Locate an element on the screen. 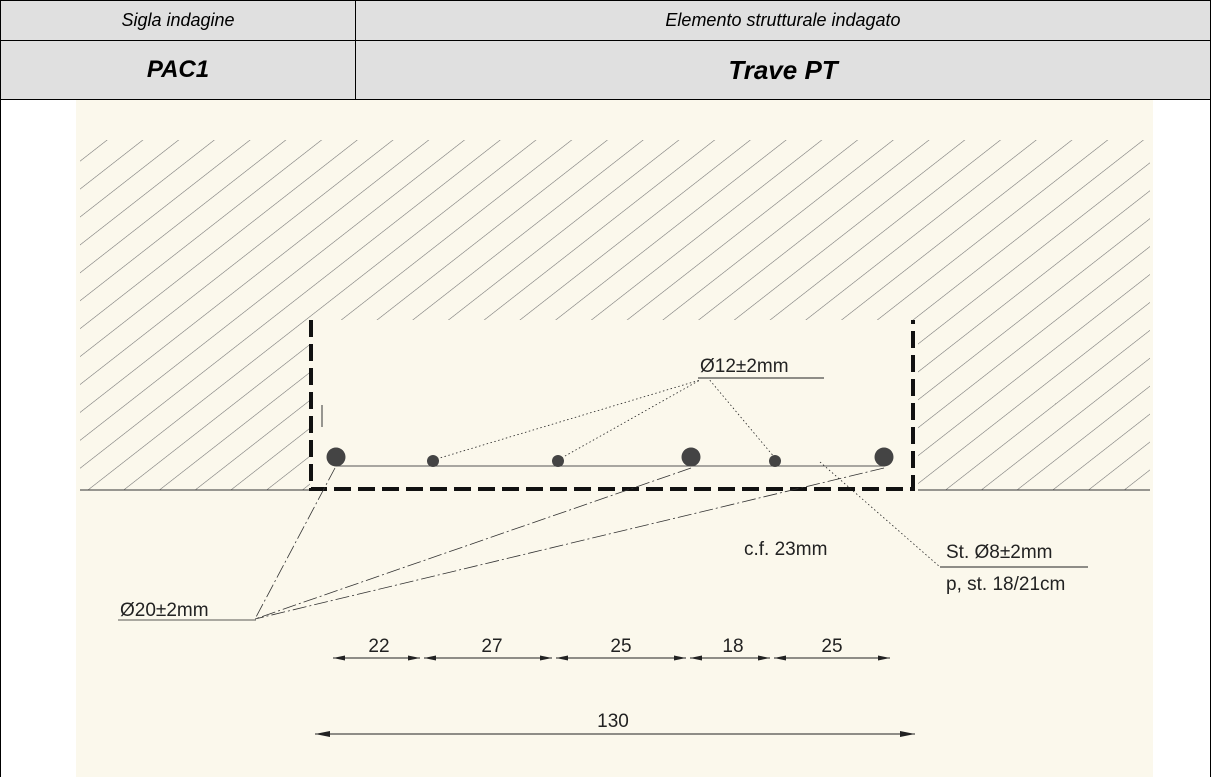 The image size is (1211, 777). dim-total: 130 is located at coordinates (615, 724).